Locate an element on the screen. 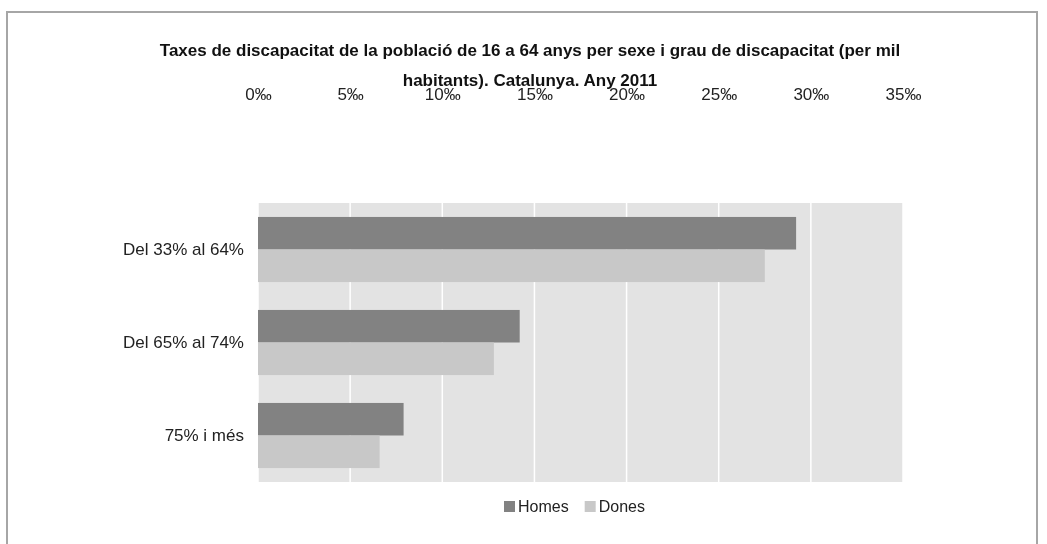 Image resolution: width=1047 pixels, height=544 pixels. legend-label: Homes is located at coordinates (543, 506).